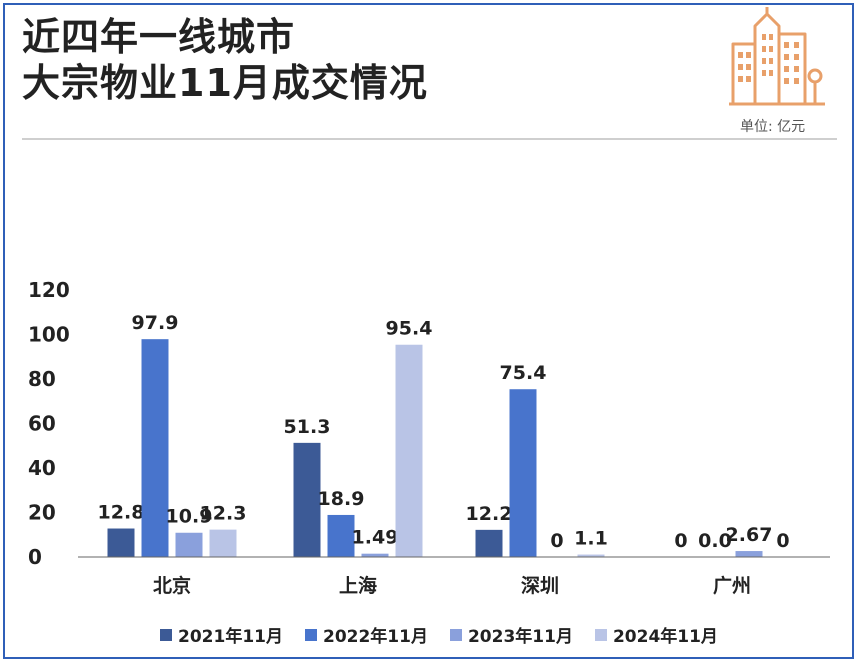 The width and height of the screenshot is (859, 664). Describe the element at coordinates (189, 517) in the screenshot. I see `bar-value-label: 10.9` at that location.